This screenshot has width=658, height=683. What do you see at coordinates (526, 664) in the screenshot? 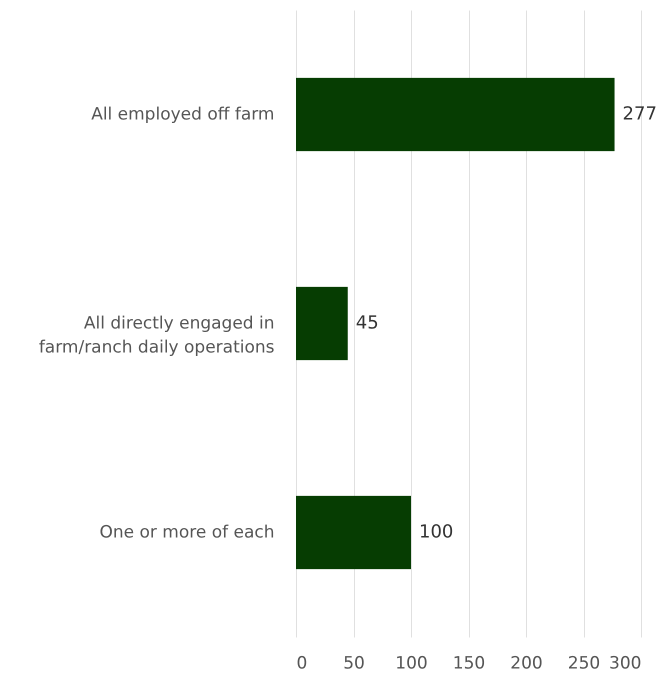
I see `x-tick-label: 200` at bounding box center [526, 664].